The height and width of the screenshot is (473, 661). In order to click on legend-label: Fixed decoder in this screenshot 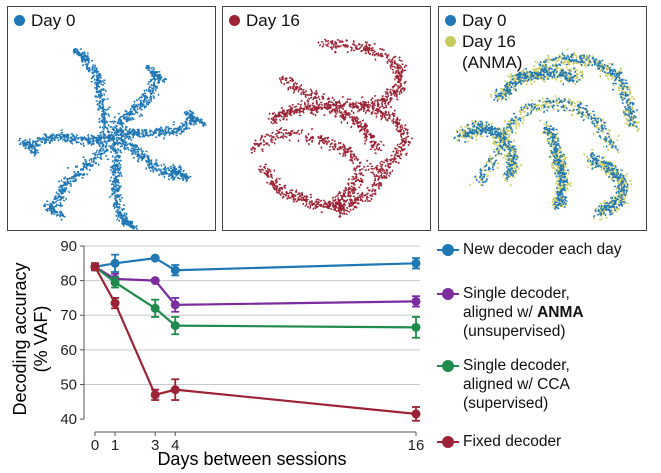, I will do `click(512, 441)`.